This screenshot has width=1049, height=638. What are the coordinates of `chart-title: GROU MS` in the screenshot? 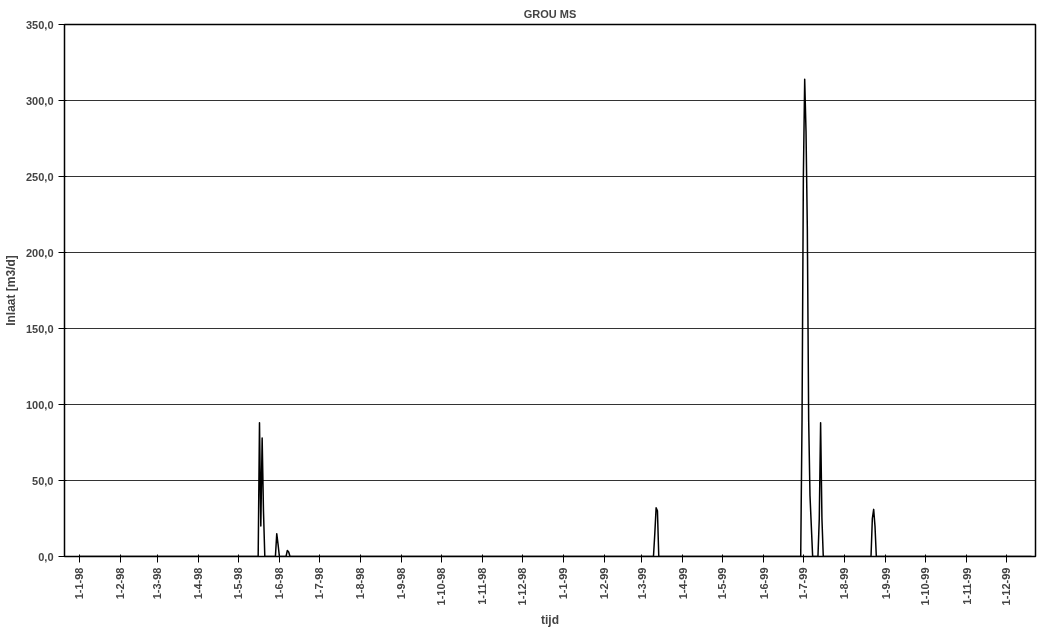 It's located at (550, 13).